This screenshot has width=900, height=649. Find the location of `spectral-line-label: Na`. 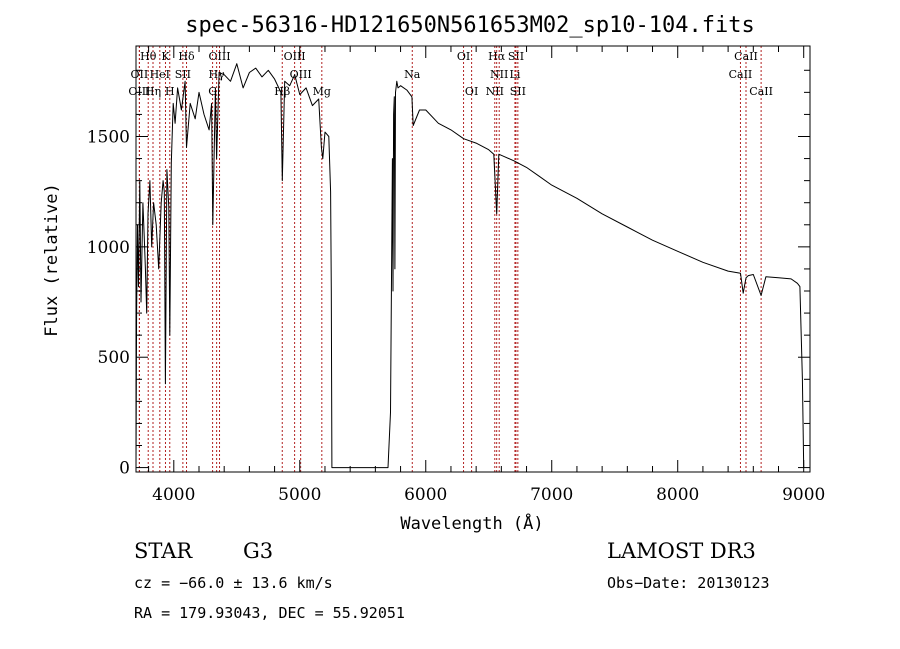

spectral-line-label: Na is located at coordinates (412, 74).